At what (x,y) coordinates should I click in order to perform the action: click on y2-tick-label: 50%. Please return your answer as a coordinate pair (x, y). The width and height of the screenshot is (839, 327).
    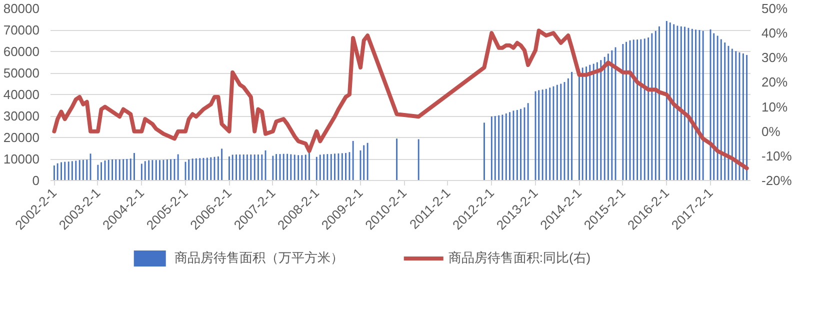
    Looking at the image, I should click on (775, 8).